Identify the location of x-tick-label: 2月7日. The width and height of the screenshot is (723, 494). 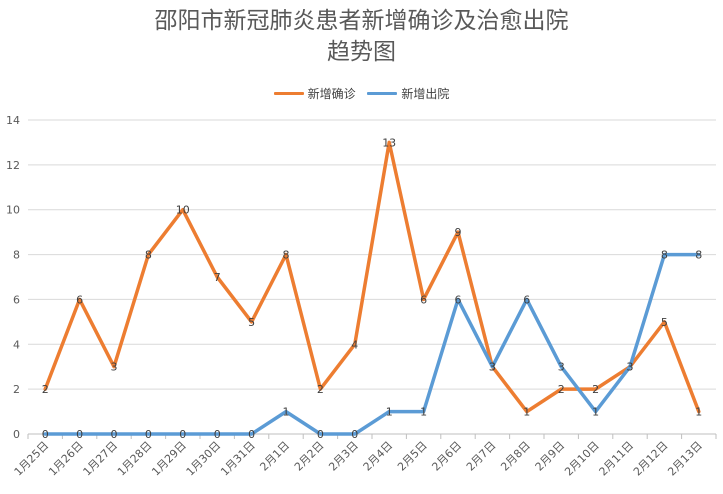
(481, 456).